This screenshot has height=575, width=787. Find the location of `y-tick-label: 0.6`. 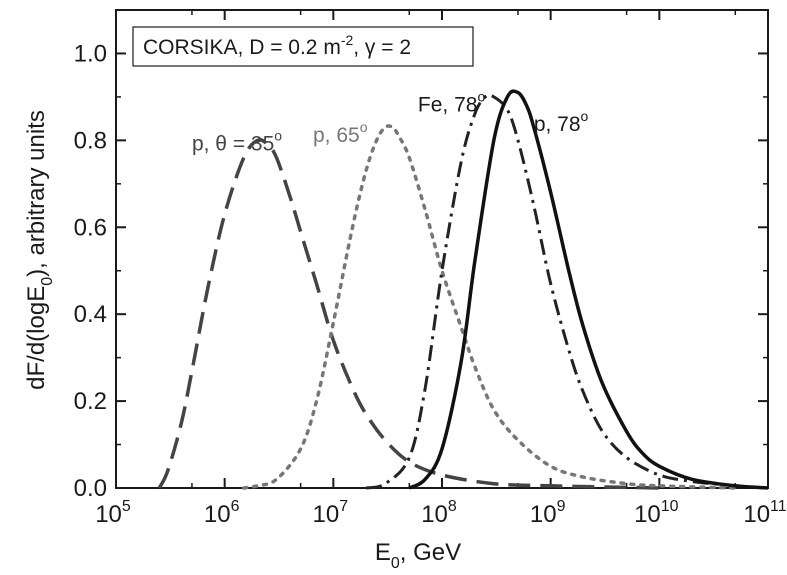

y-tick-label: 0.6 is located at coordinates (90, 227).